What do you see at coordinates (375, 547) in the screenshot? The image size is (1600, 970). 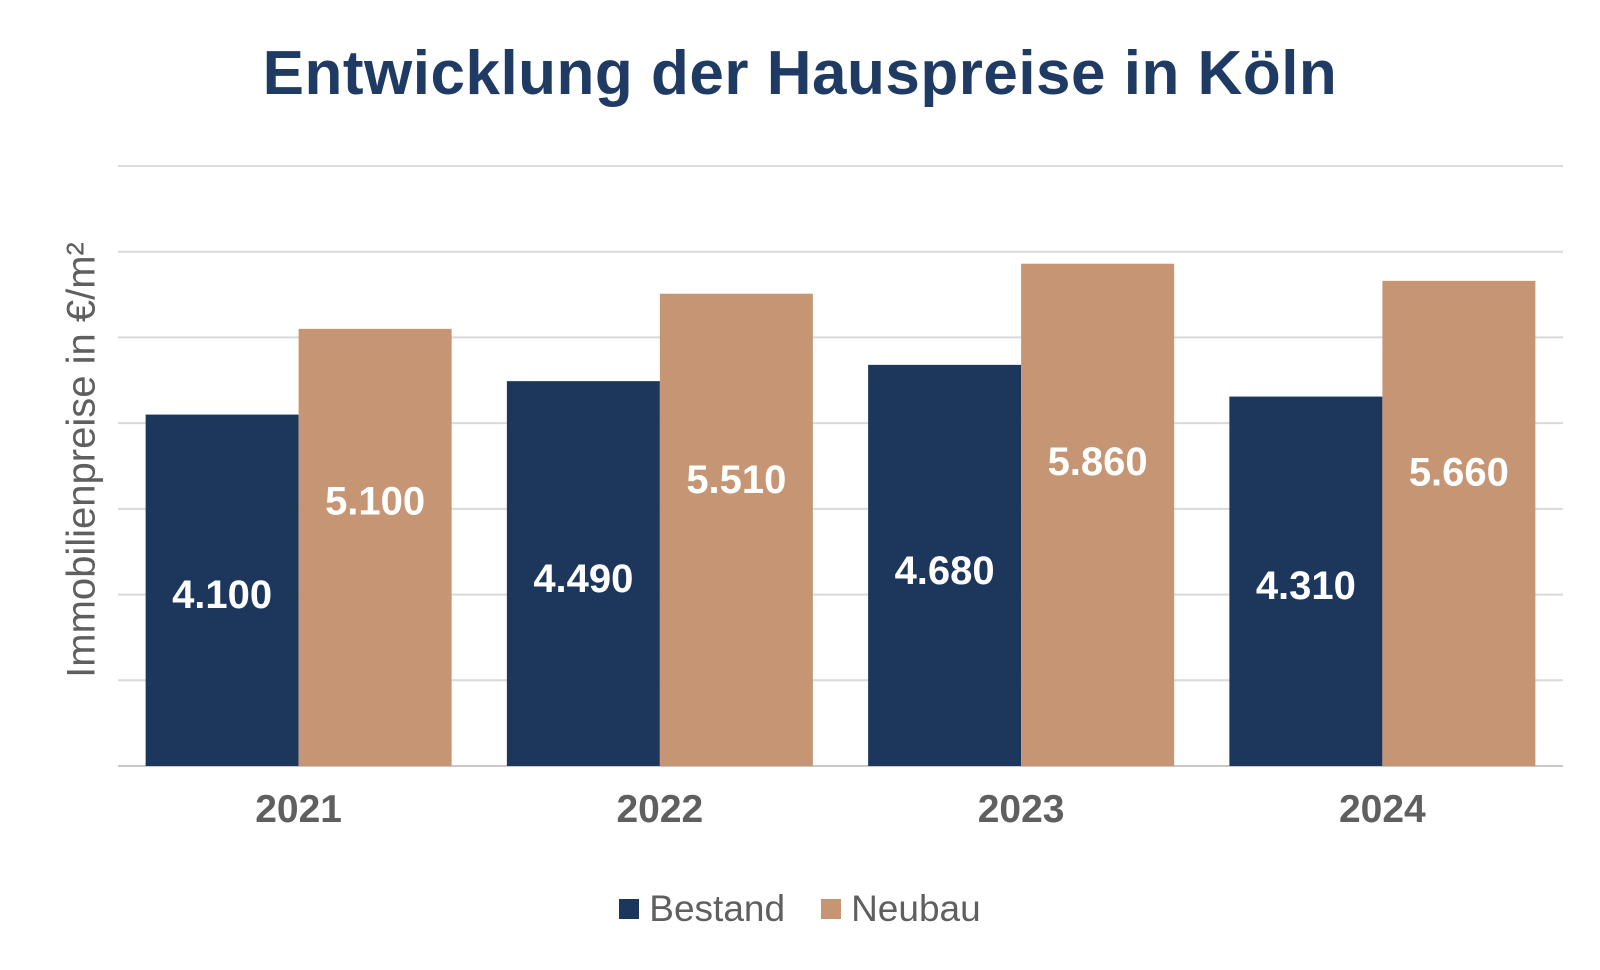 I see `bar-neubau-2021` at bounding box center [375, 547].